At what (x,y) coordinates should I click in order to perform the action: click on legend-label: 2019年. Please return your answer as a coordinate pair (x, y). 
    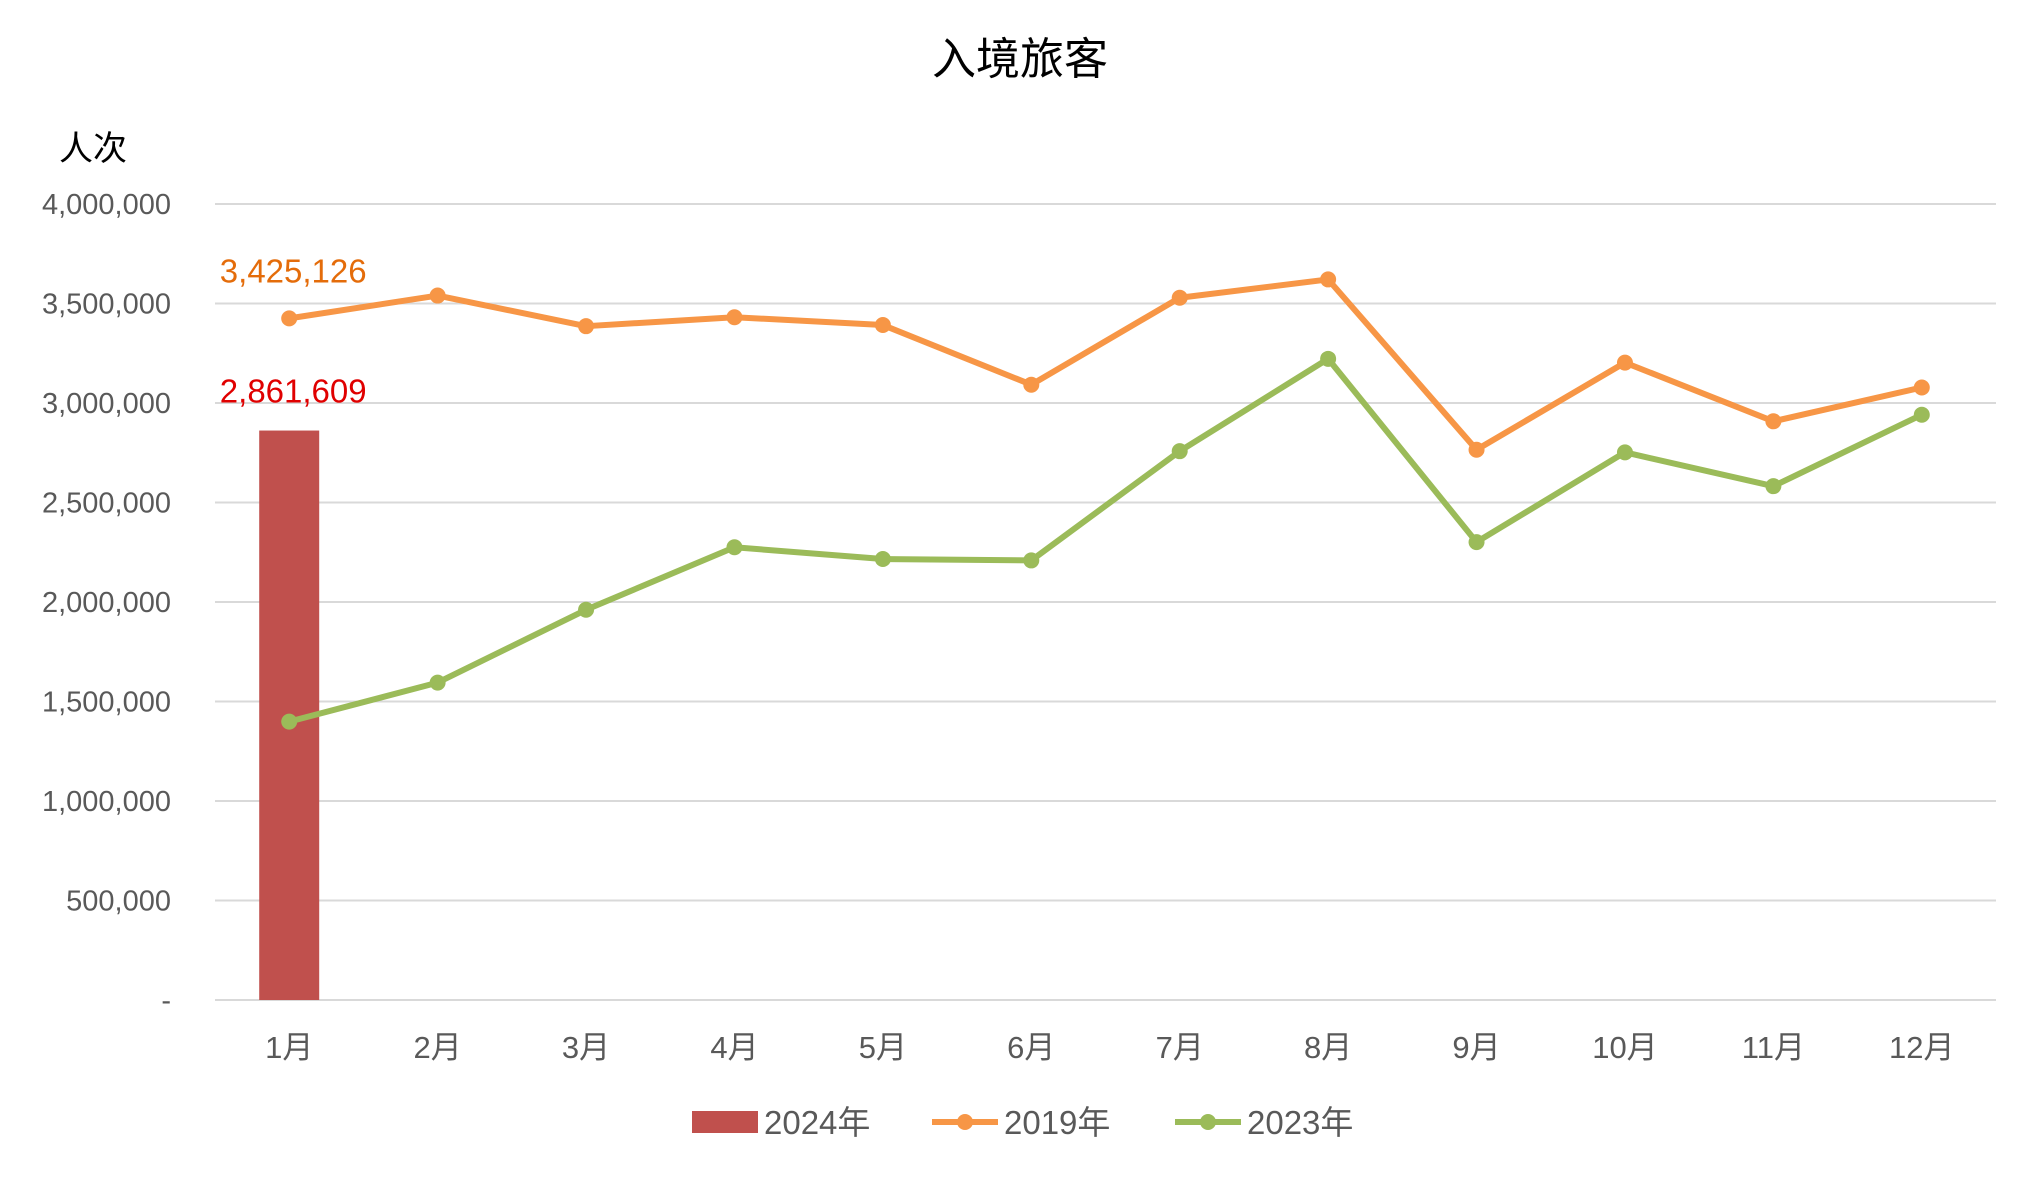
    Looking at the image, I should click on (1057, 1122).